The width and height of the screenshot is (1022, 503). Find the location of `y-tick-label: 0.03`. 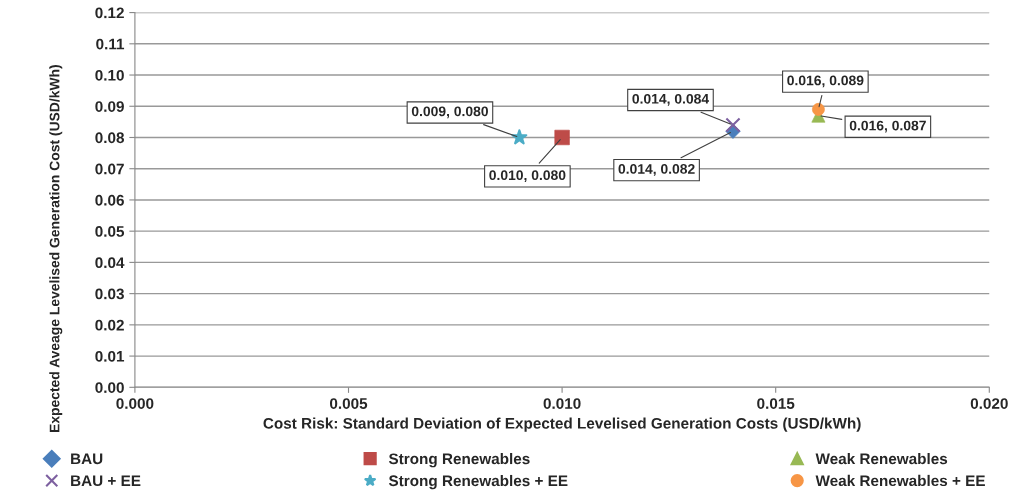

y-tick-label: 0.03 is located at coordinates (109, 294).